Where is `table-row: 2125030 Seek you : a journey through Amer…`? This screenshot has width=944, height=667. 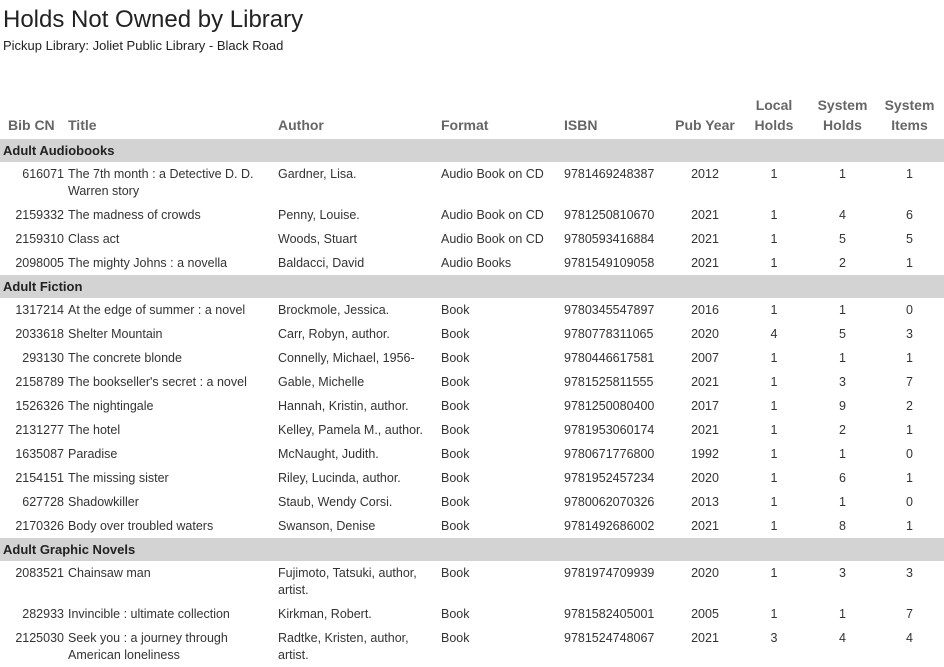
table-row: 2125030 Seek you : a journey through Amer… is located at coordinates (472, 646).